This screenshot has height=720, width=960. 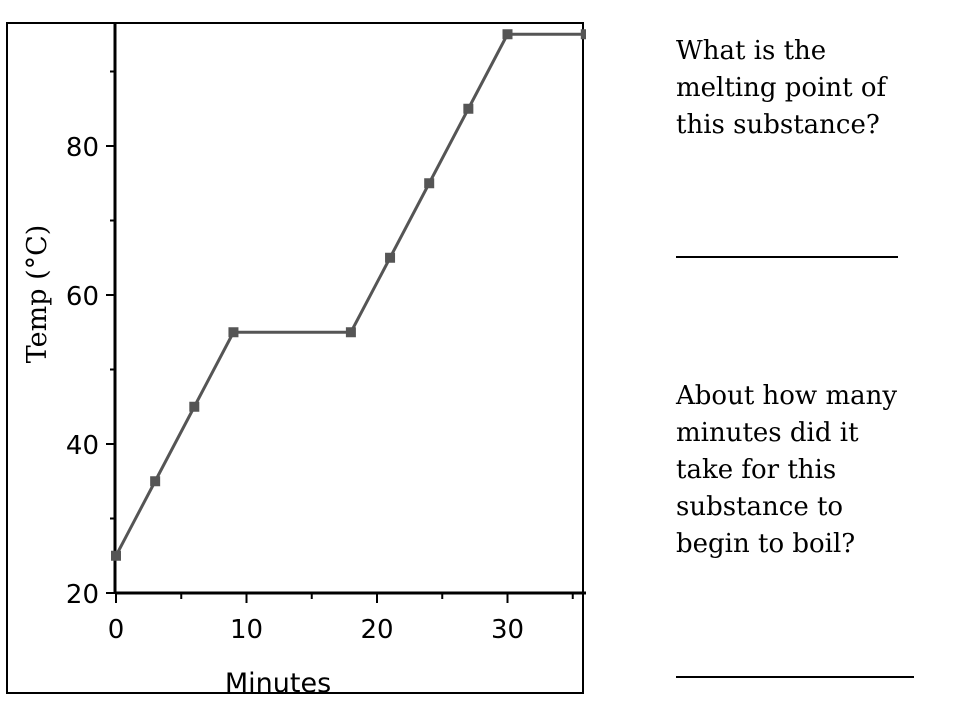 I want to click on x-tick-label: 0, so click(x=116, y=630).